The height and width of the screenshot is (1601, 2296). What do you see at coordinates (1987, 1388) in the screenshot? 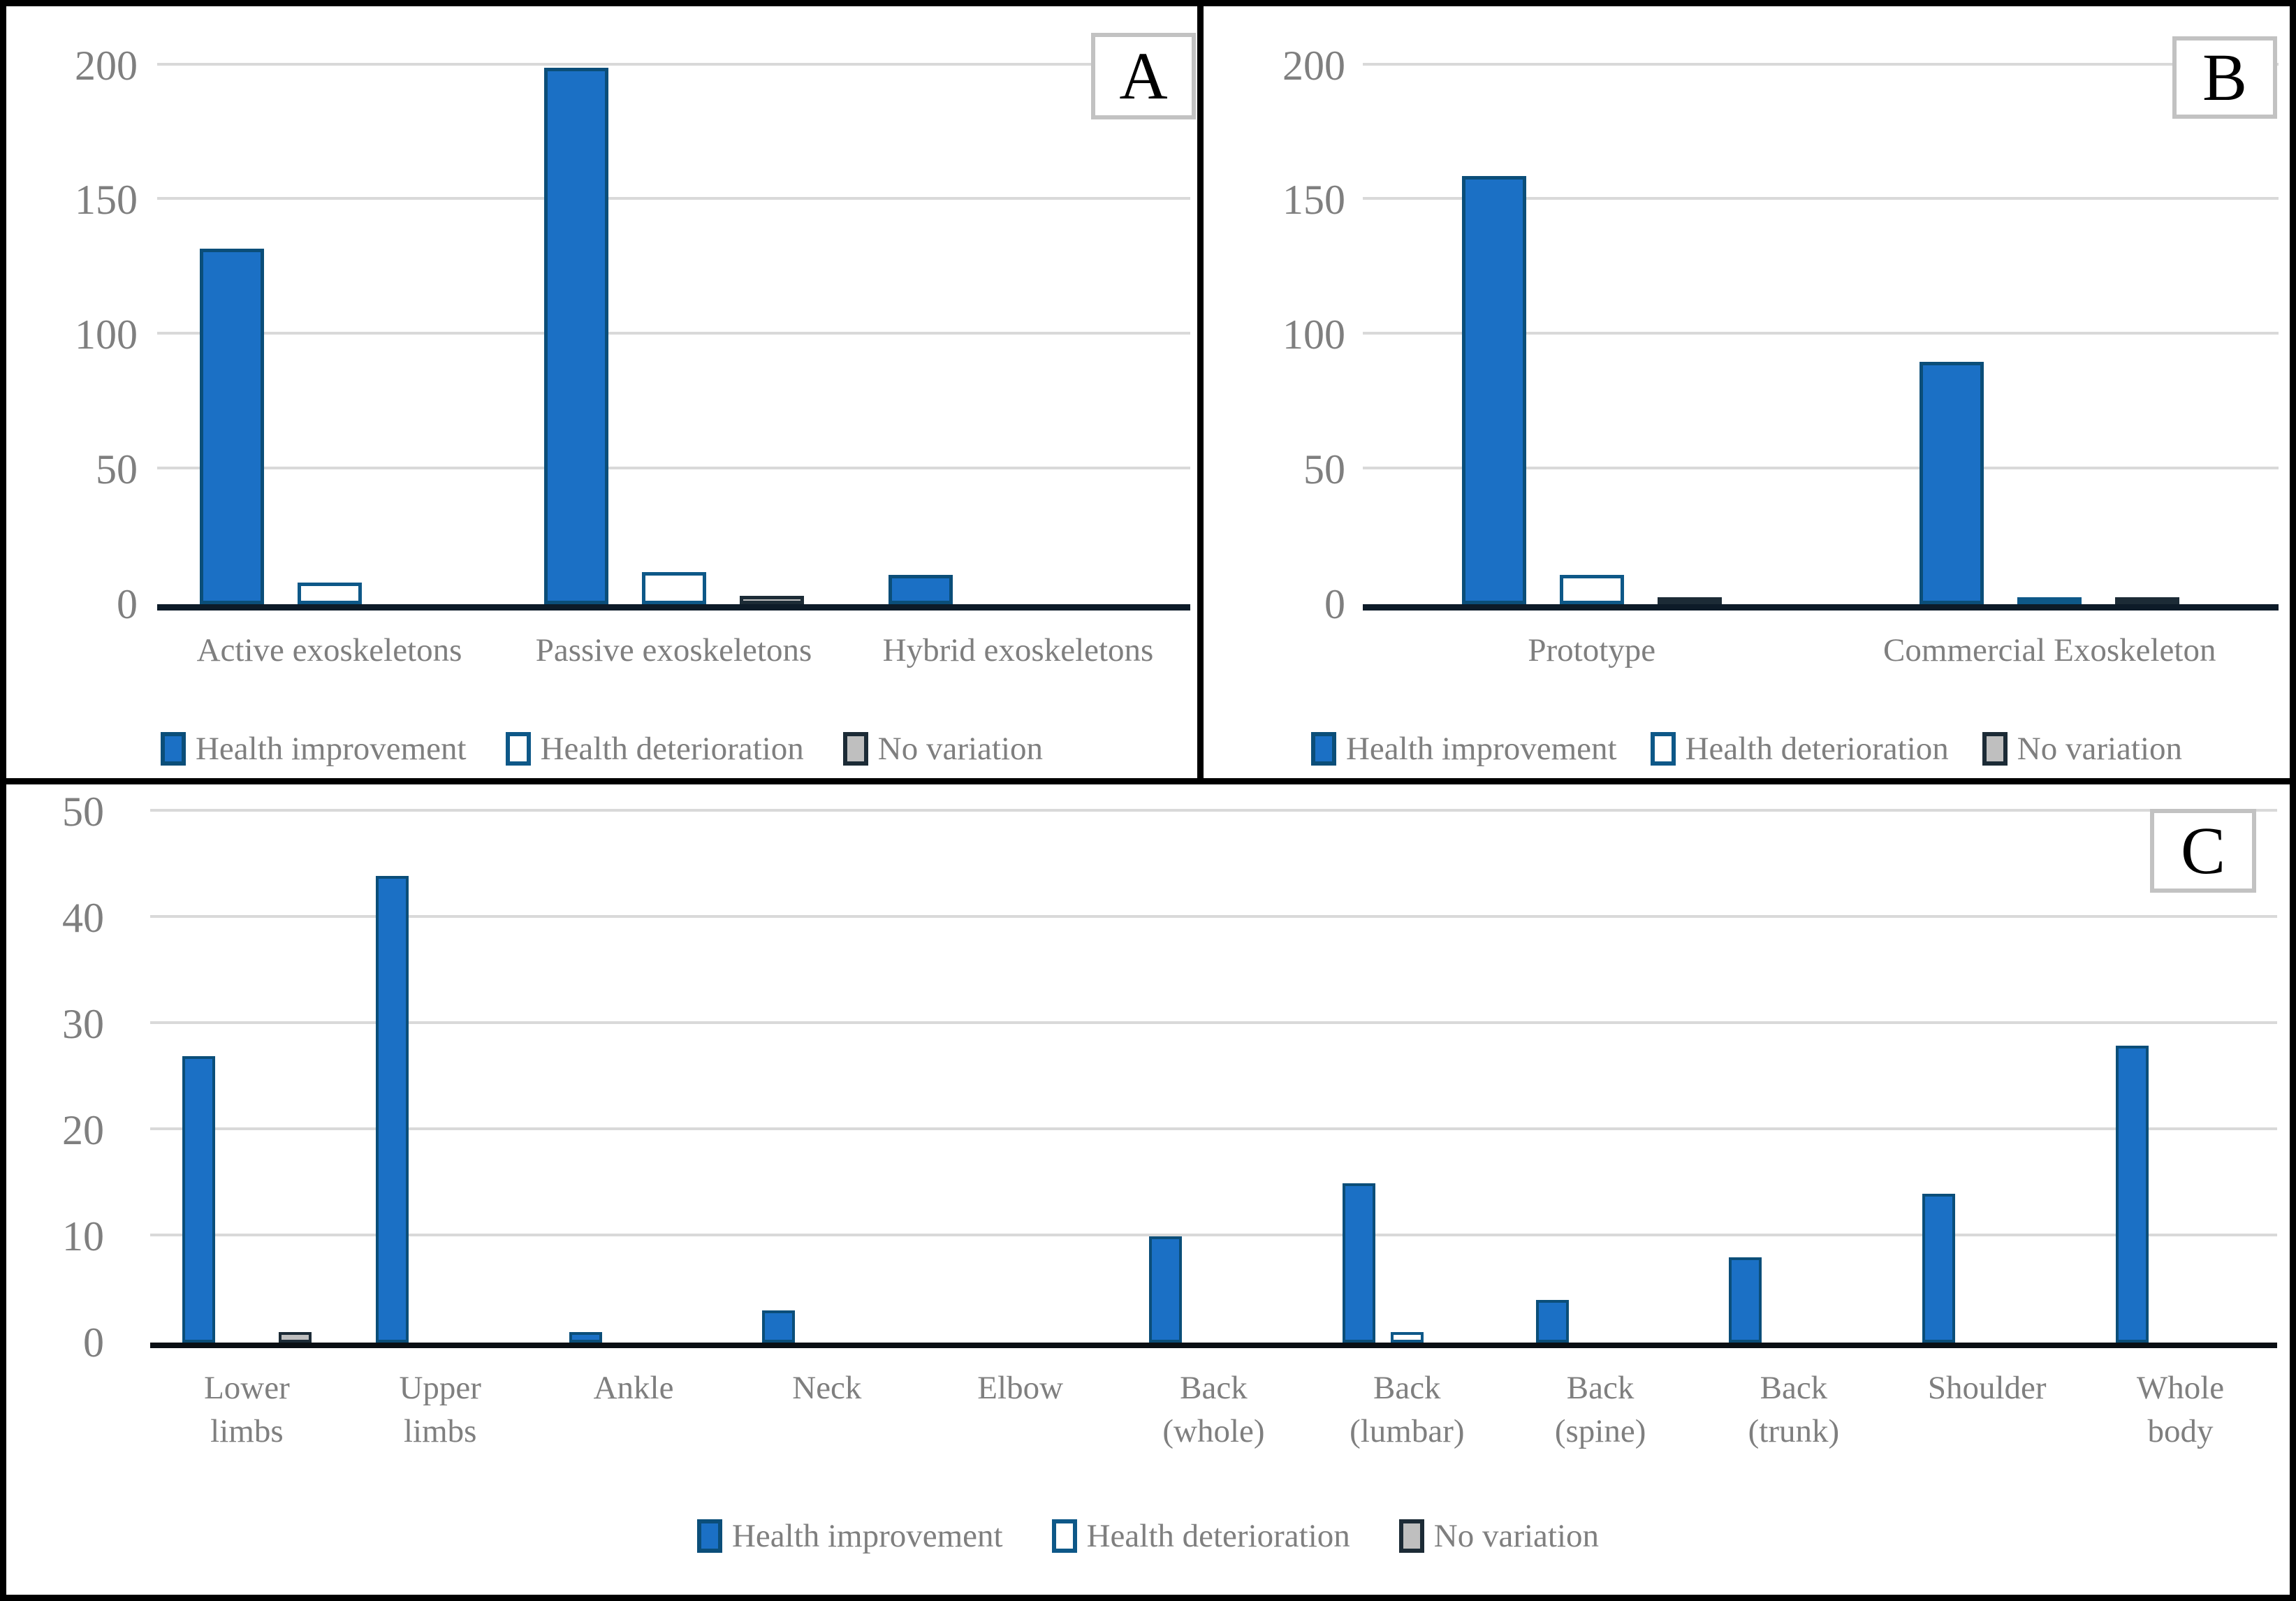
I see `x-category-label: Shoulder` at bounding box center [1987, 1388].